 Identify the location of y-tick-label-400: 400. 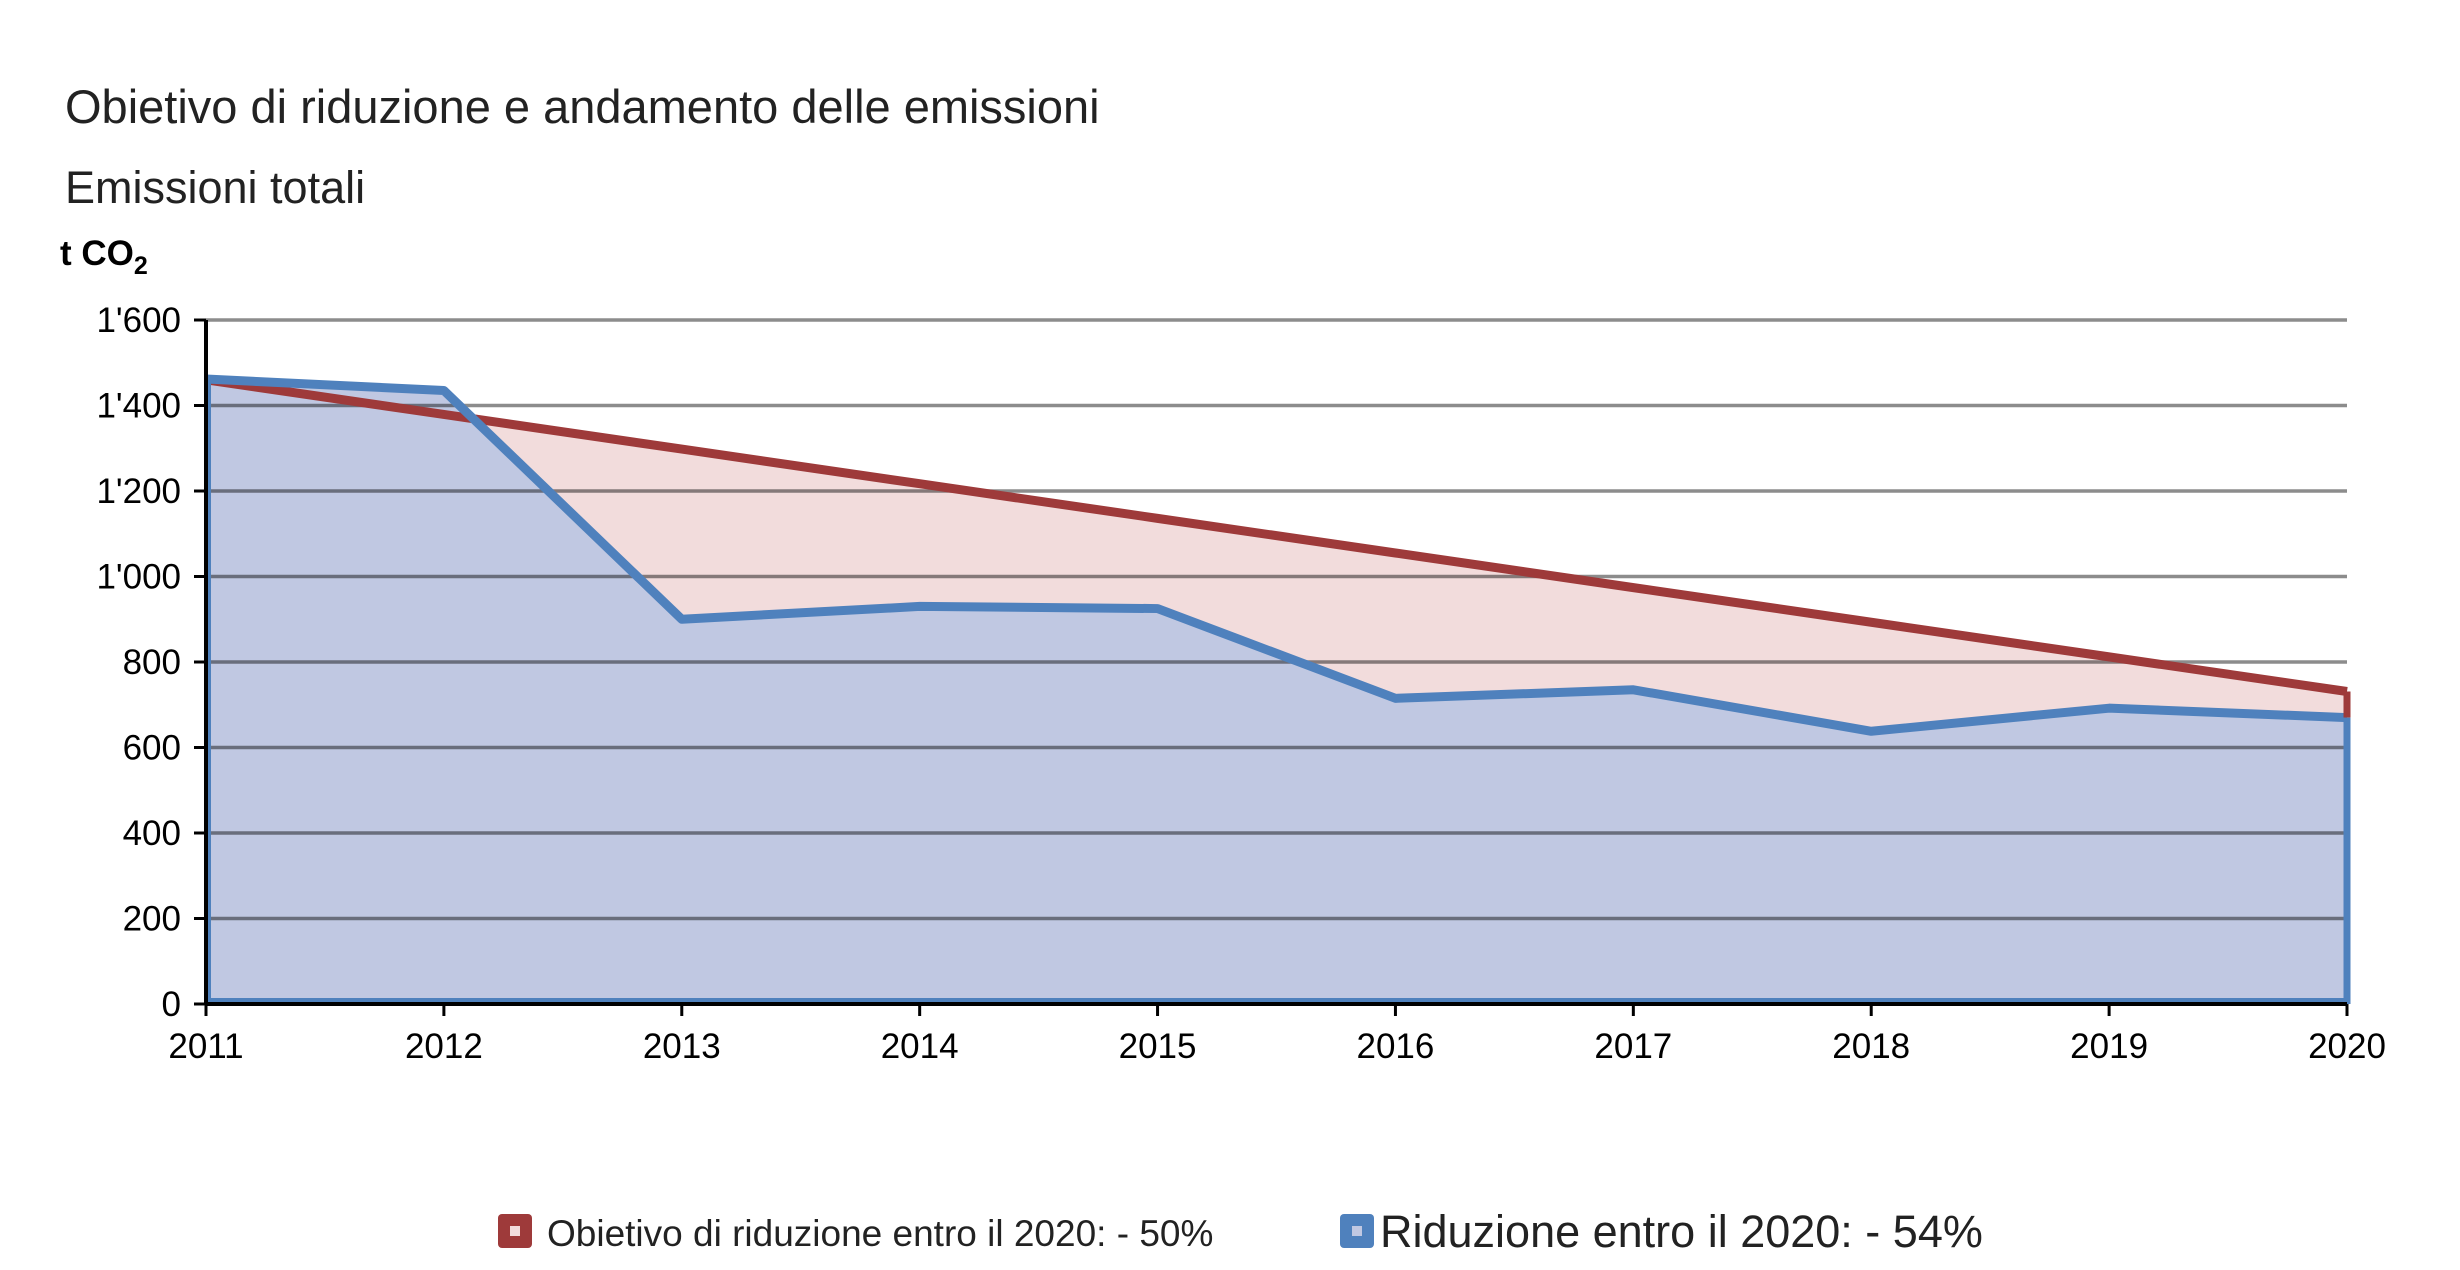
(152, 833).